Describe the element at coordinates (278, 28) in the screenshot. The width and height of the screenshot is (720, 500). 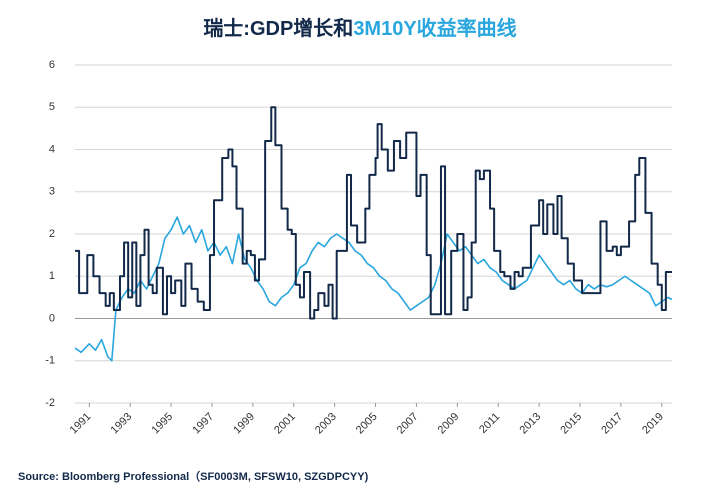
I see `title-part: 瑞士:GDP增长和` at that location.